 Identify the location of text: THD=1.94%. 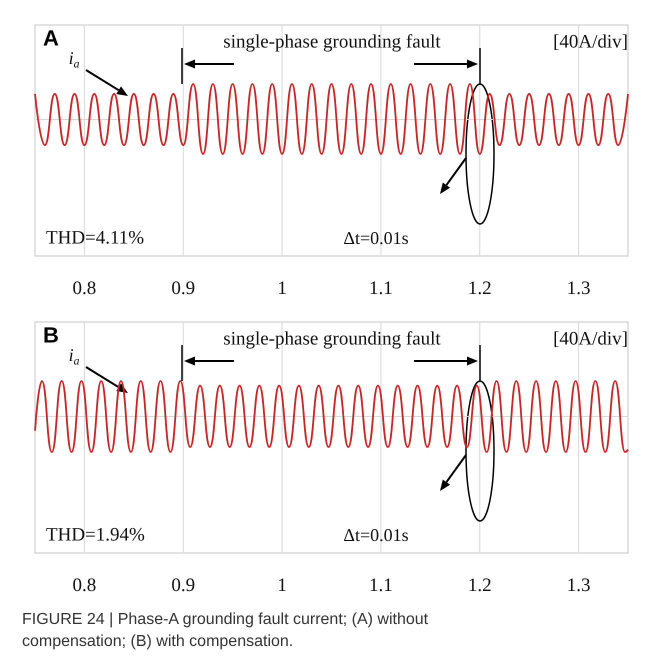
(96, 535).